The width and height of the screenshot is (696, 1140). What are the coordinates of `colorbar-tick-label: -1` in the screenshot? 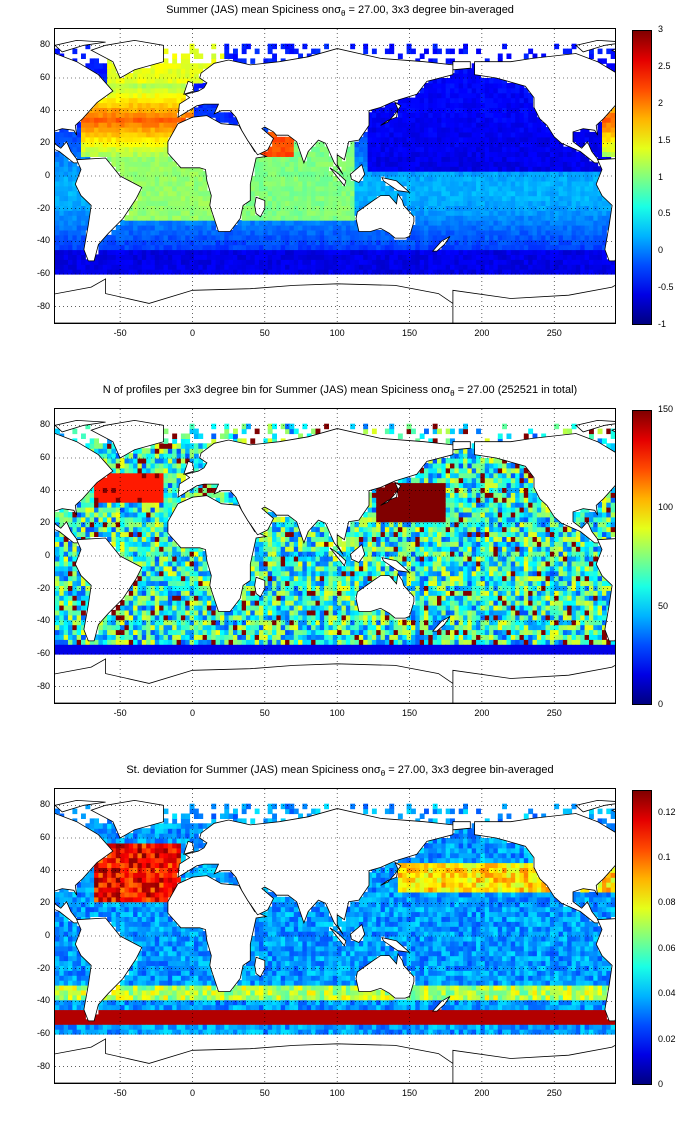 It's located at (662, 324).